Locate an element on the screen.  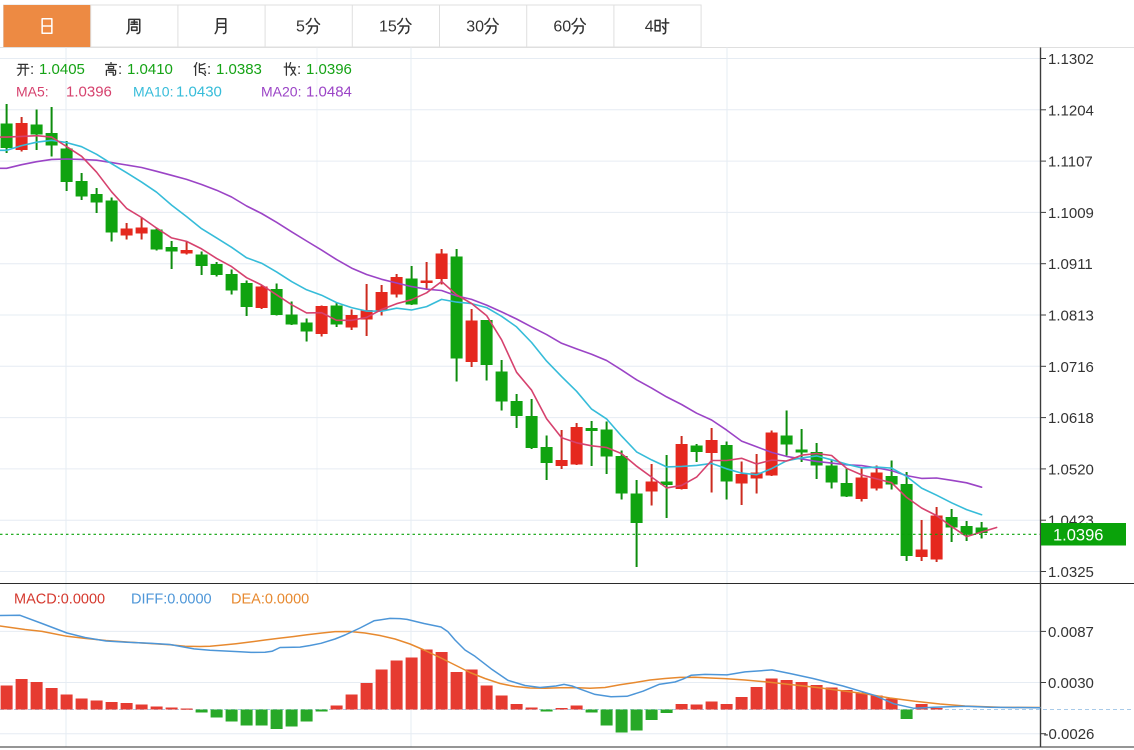
svg-text: 30 is located at coordinates (475, 27).